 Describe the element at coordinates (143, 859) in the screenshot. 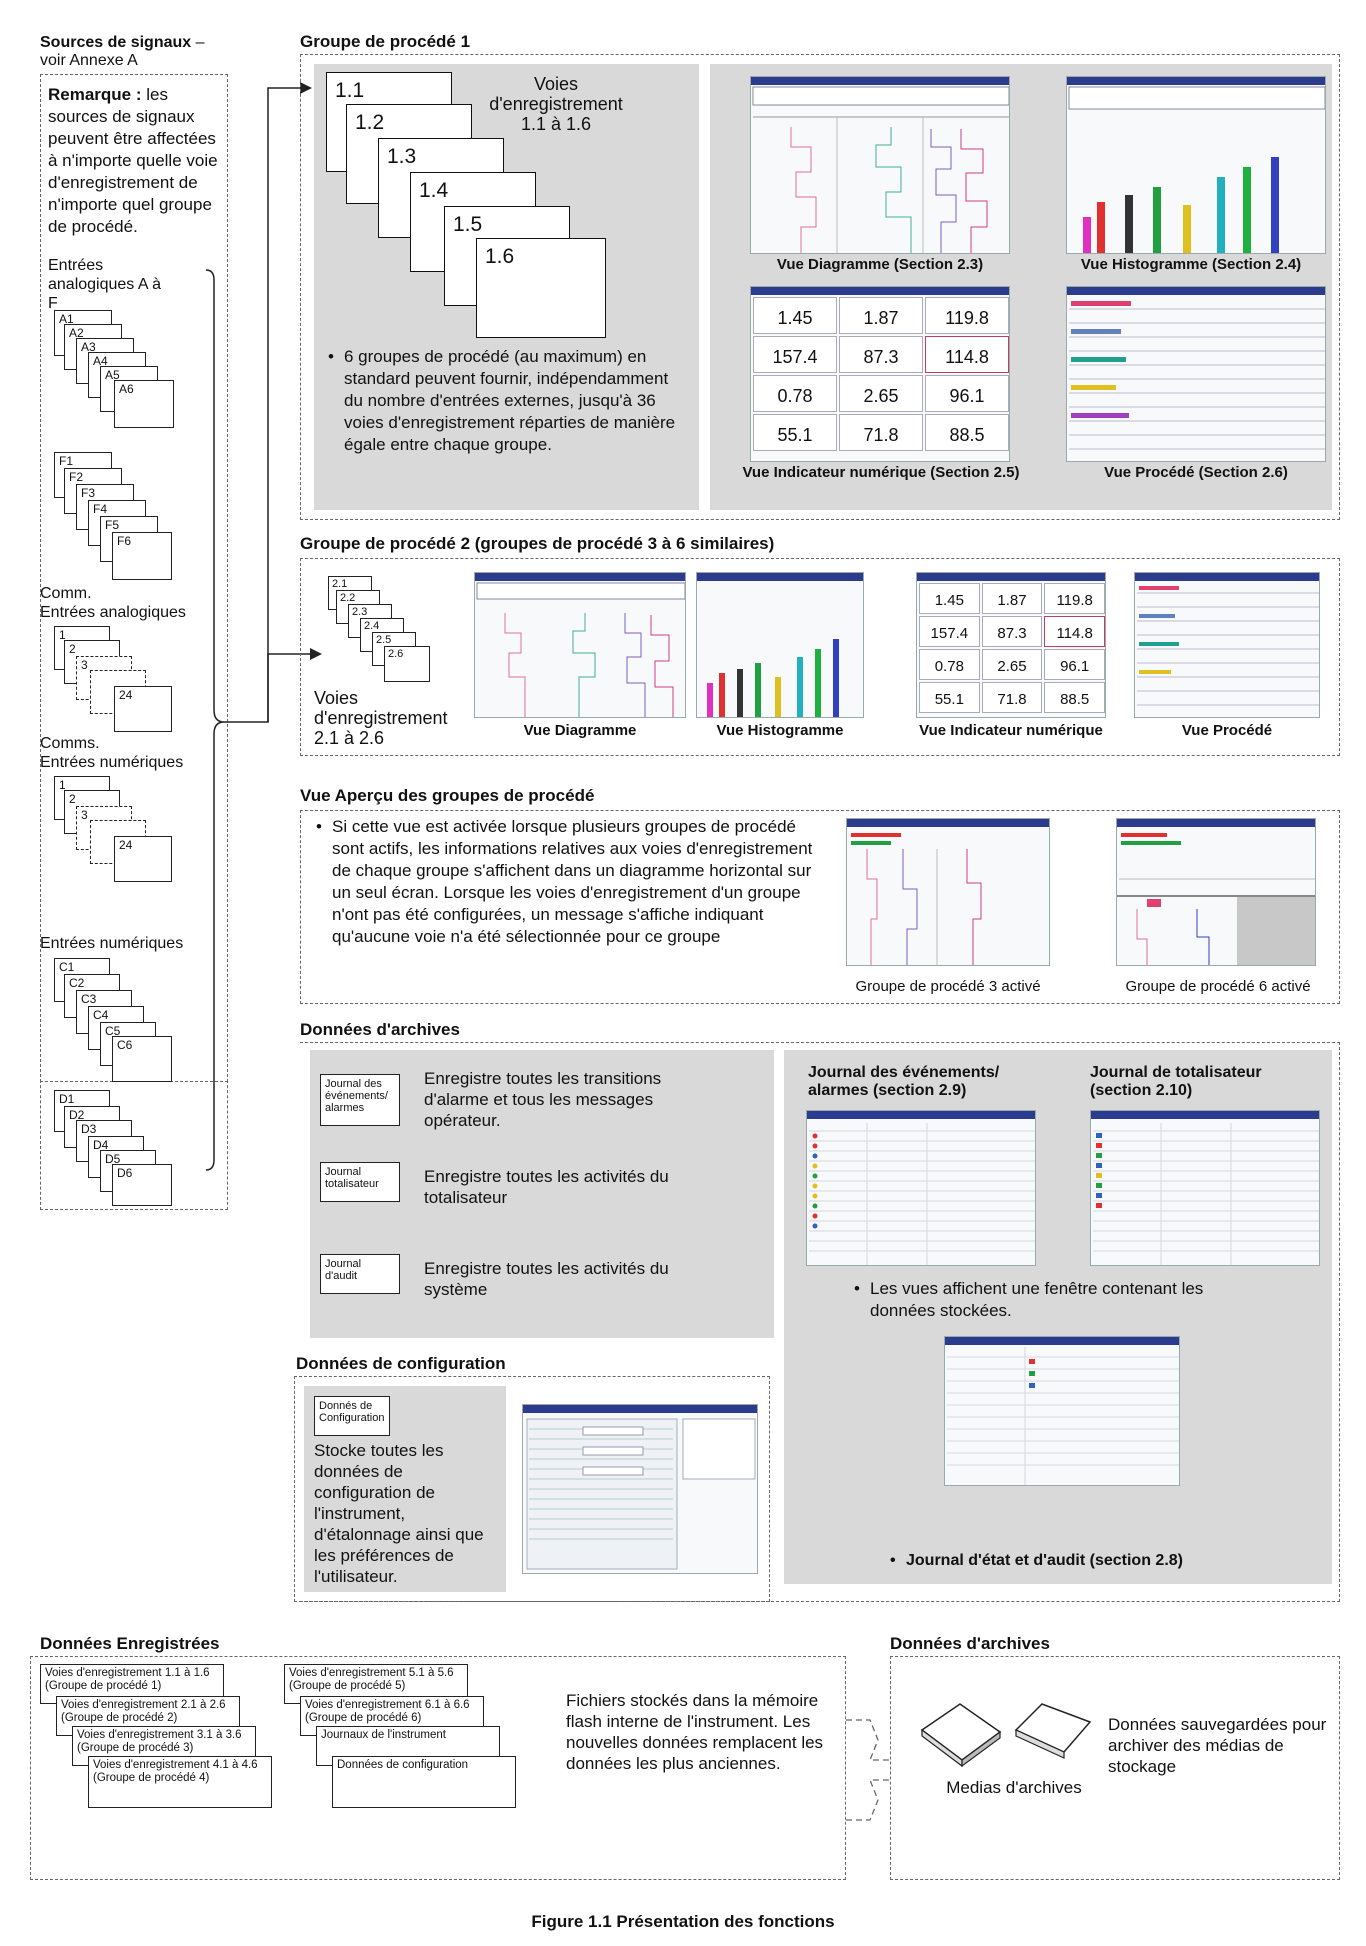

I see `comm-digital-card: 24` at that location.